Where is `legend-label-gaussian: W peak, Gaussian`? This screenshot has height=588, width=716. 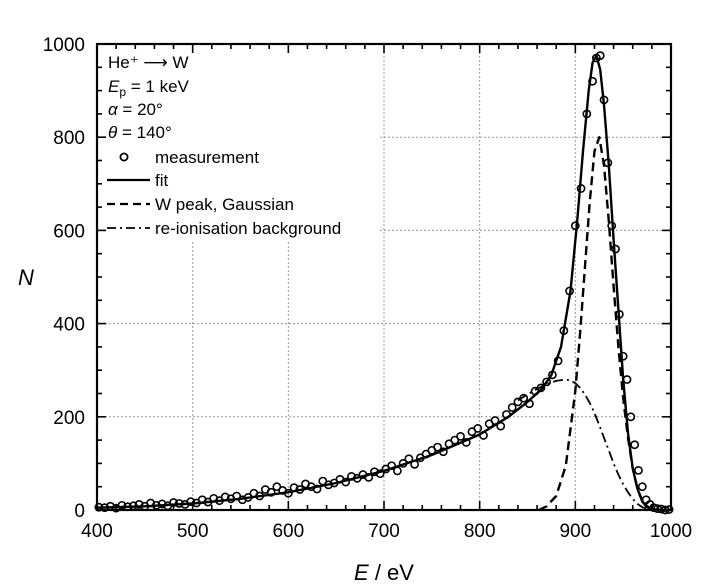
legend-label-gaussian: W peak, Gaussian is located at coordinates (224, 204).